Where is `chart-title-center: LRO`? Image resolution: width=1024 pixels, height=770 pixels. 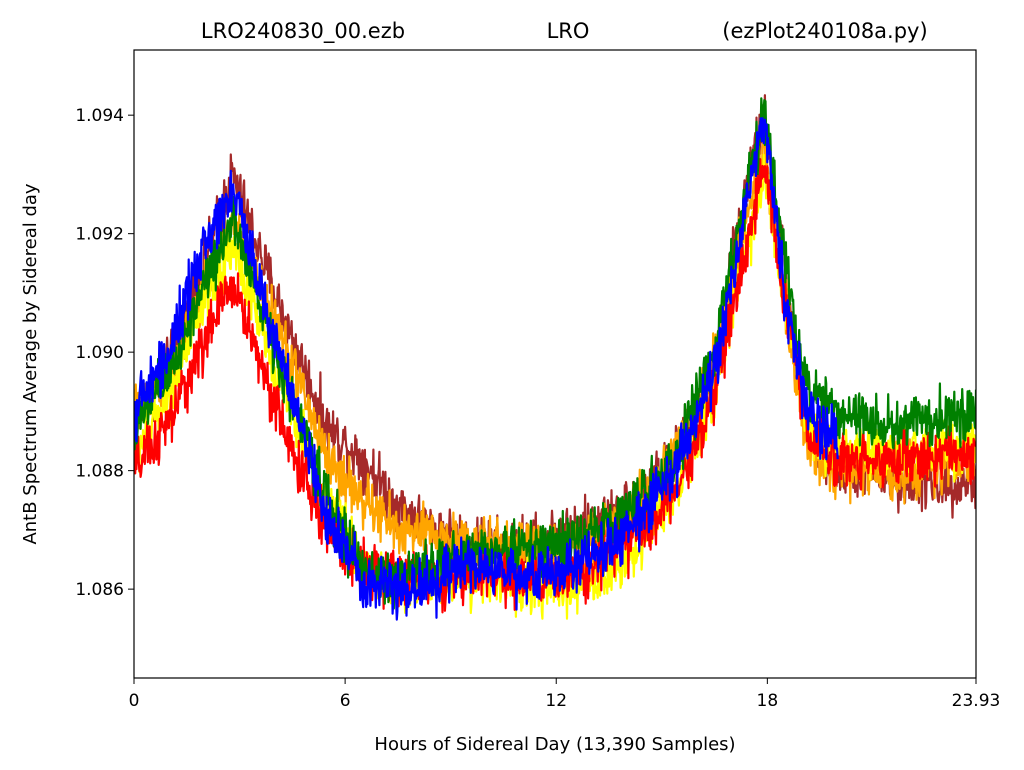
chart-title-center: LRO is located at coordinates (568, 31).